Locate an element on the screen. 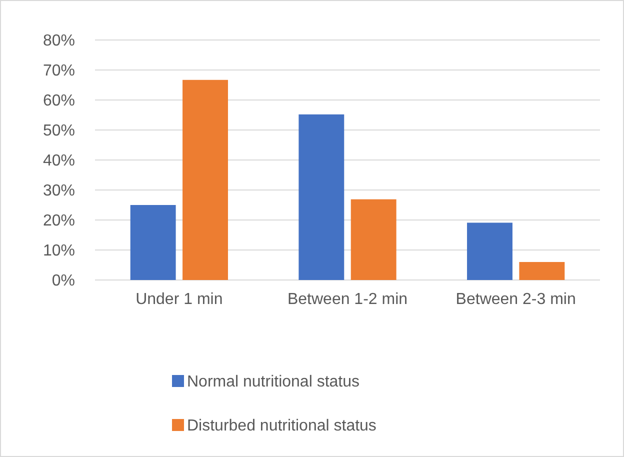 This screenshot has width=624, height=457. legend-label: Disturbed nutritional status is located at coordinates (281, 426).